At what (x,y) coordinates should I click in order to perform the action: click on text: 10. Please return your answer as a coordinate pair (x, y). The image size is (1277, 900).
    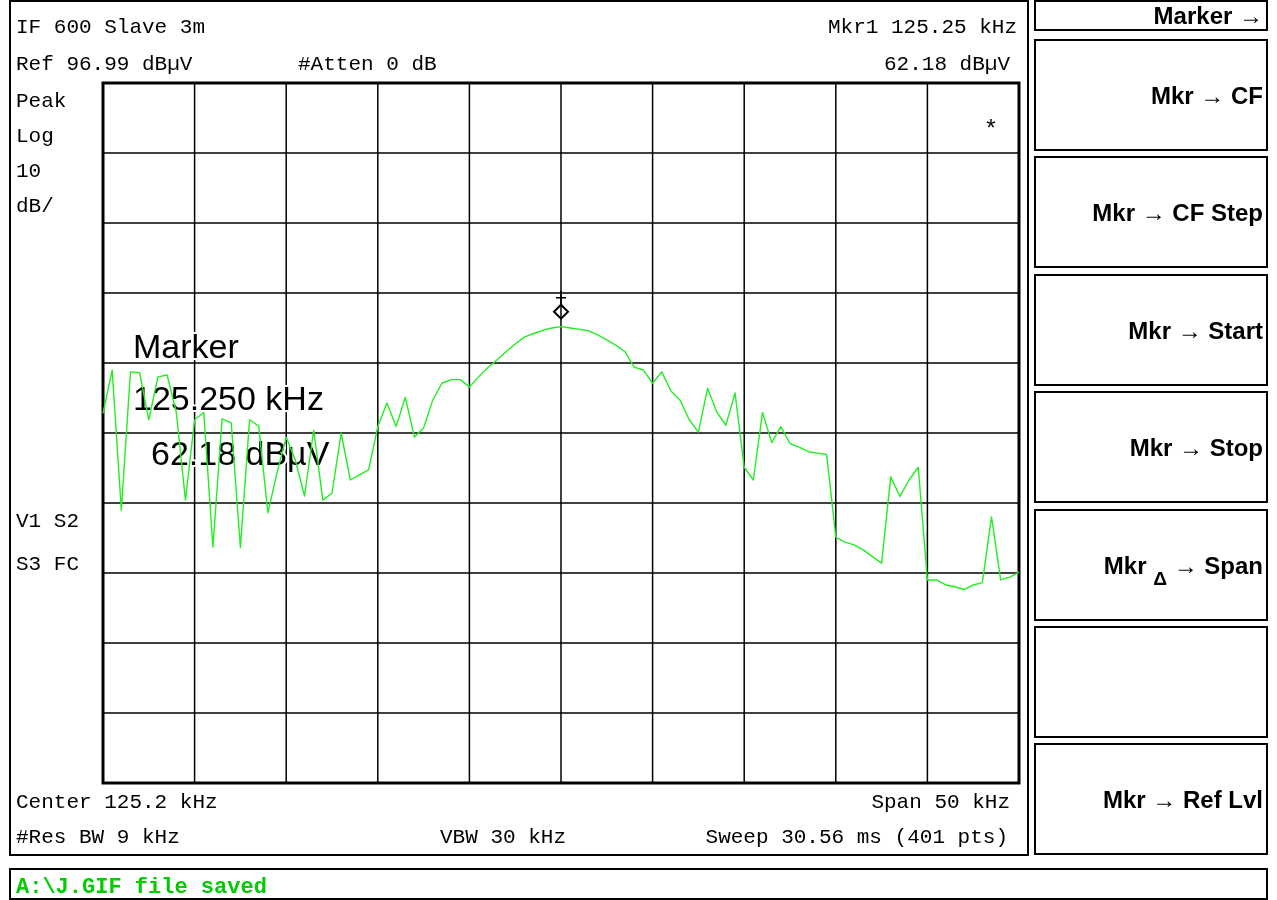
    Looking at the image, I should click on (29, 171).